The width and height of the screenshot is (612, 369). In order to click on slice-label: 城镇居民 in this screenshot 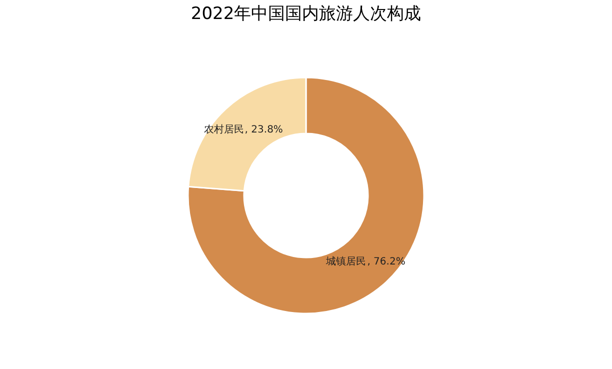, I will do `click(345, 261)`.